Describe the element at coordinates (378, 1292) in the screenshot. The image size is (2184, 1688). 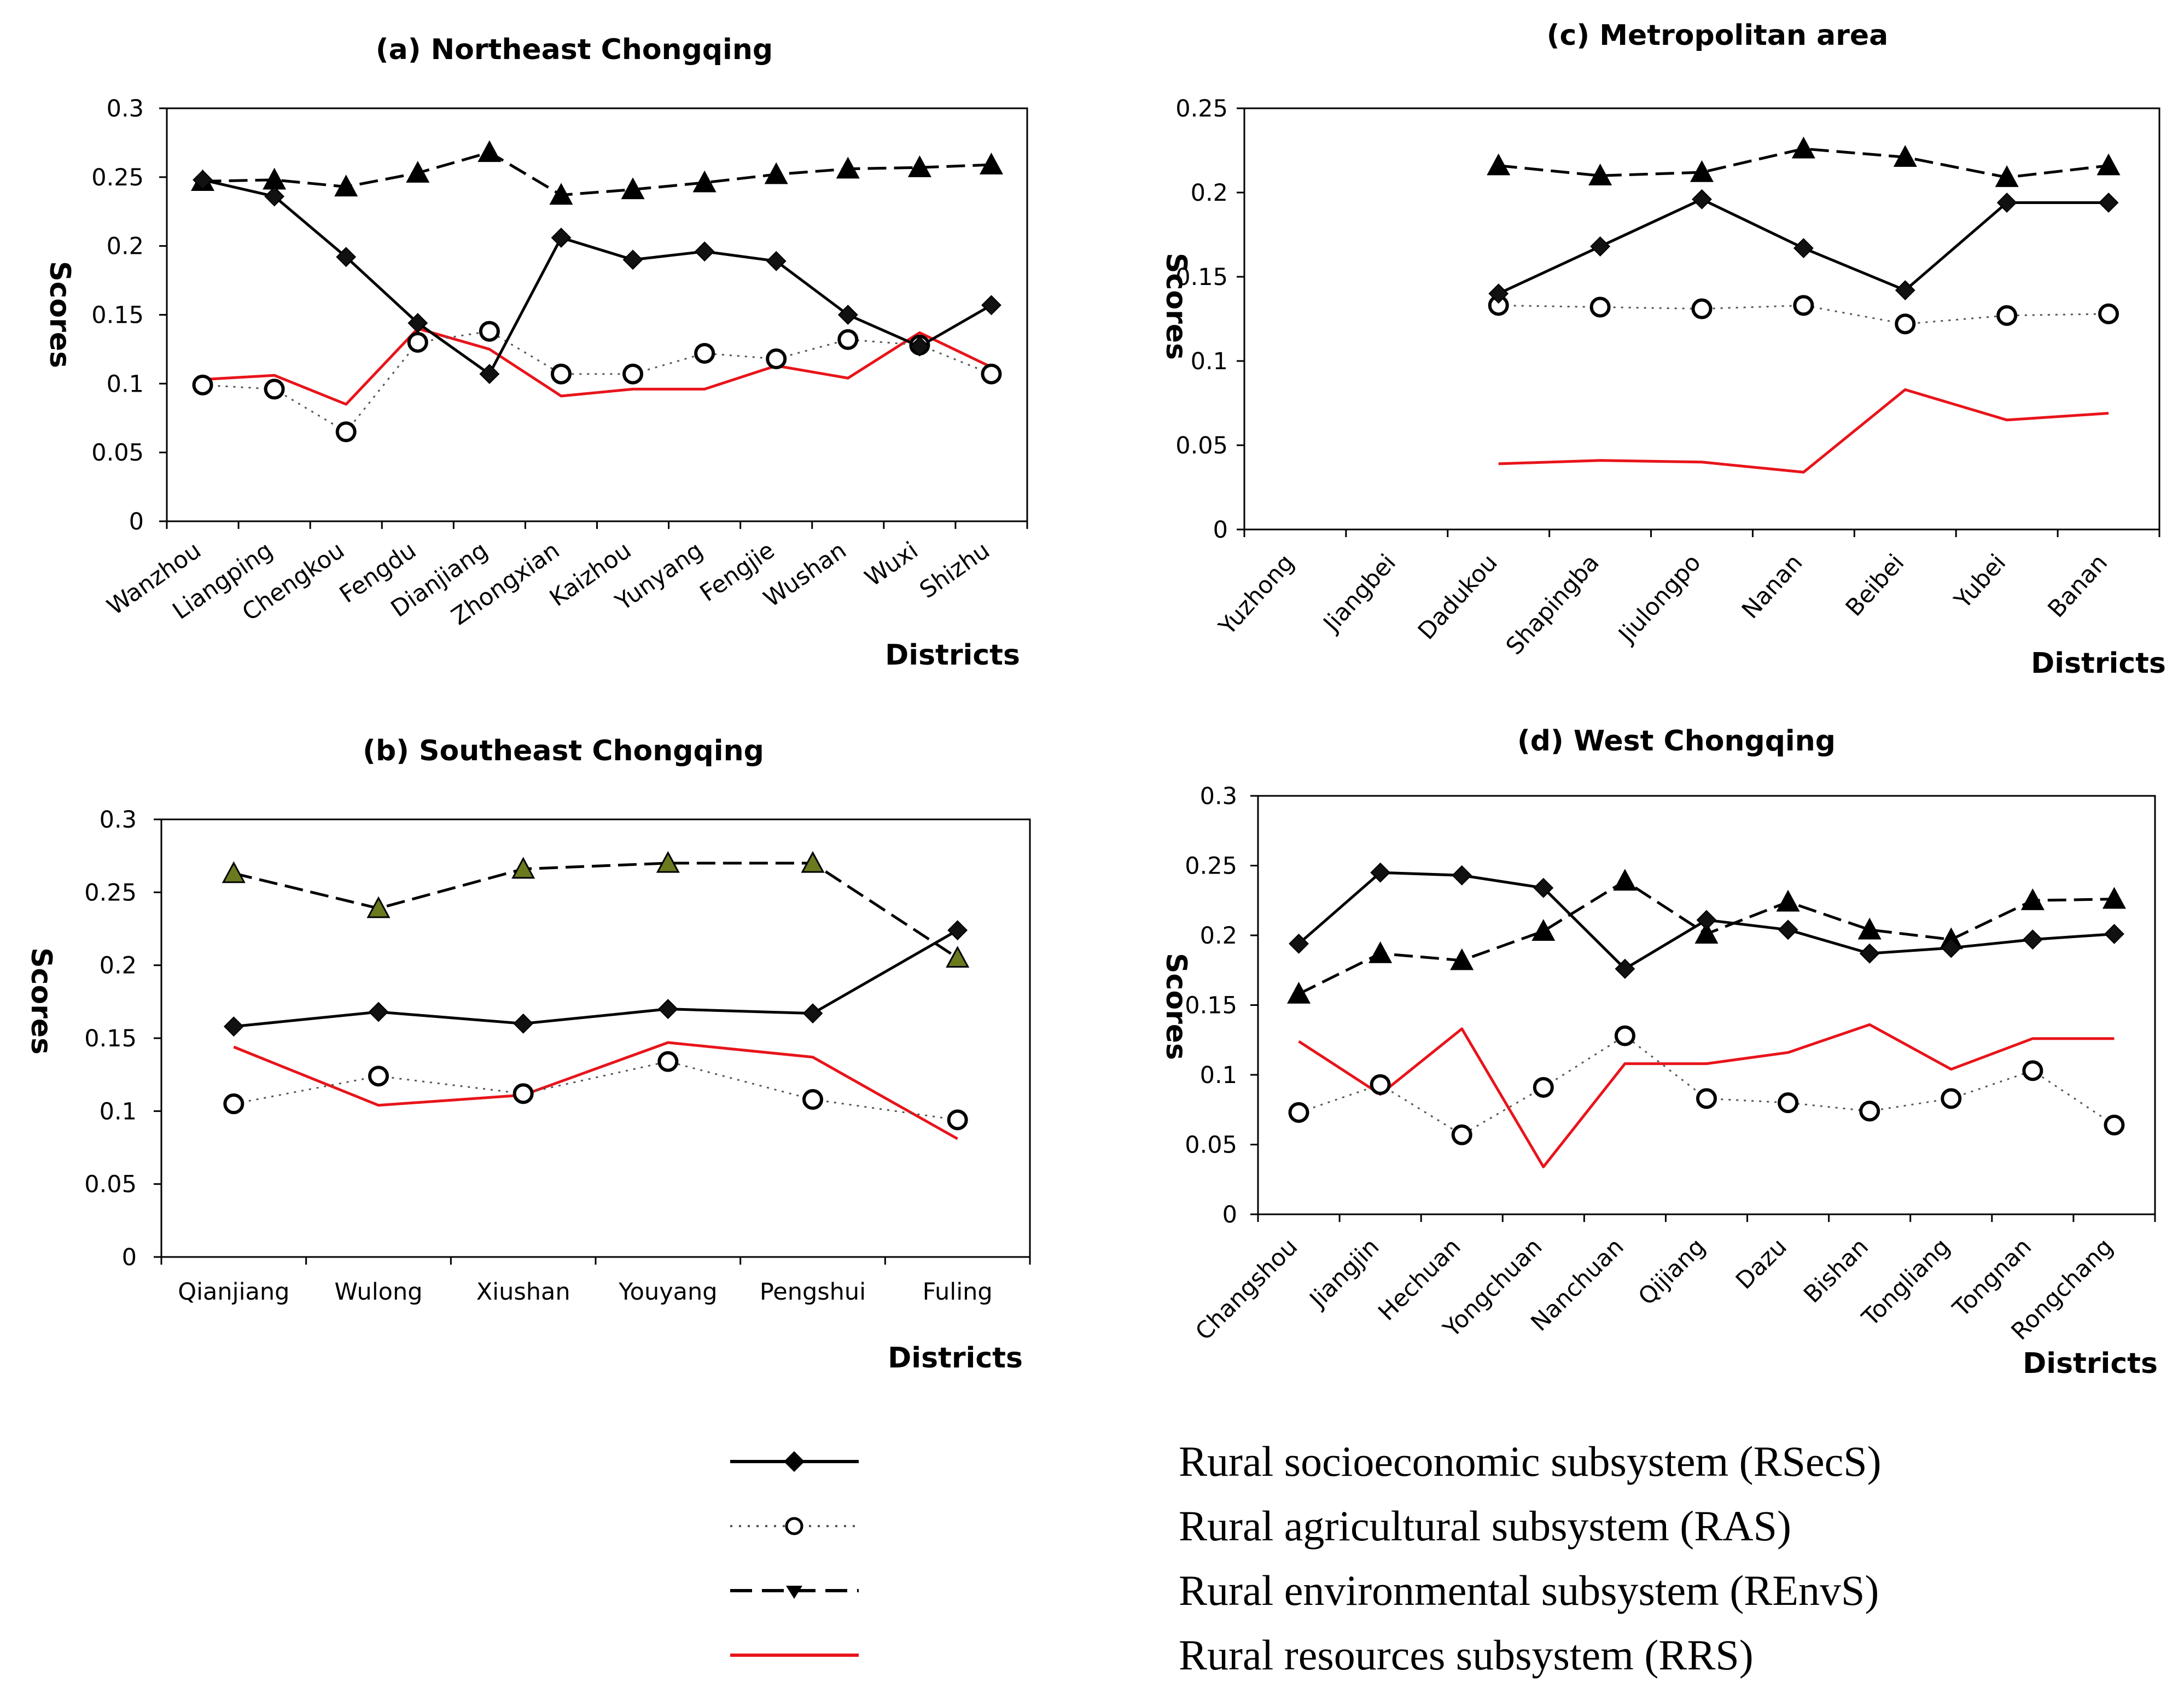
I see `x-tick-label: Wulong` at that location.